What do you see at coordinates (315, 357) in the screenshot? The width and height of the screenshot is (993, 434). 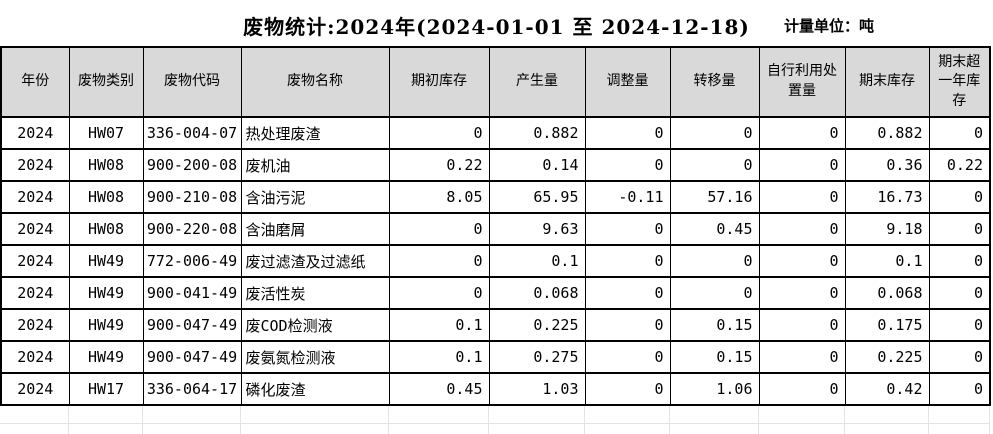 I see `name-cell: 废氨氮检测液` at bounding box center [315, 357].